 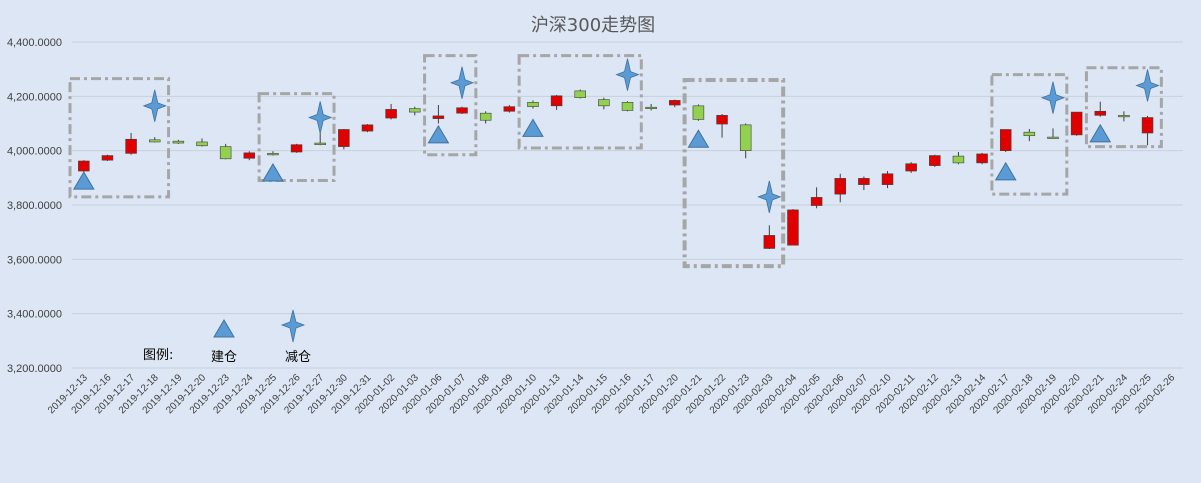 What do you see at coordinates (34, 97) in the screenshot?
I see `y-tick-label: 4,200.0000` at bounding box center [34, 97].